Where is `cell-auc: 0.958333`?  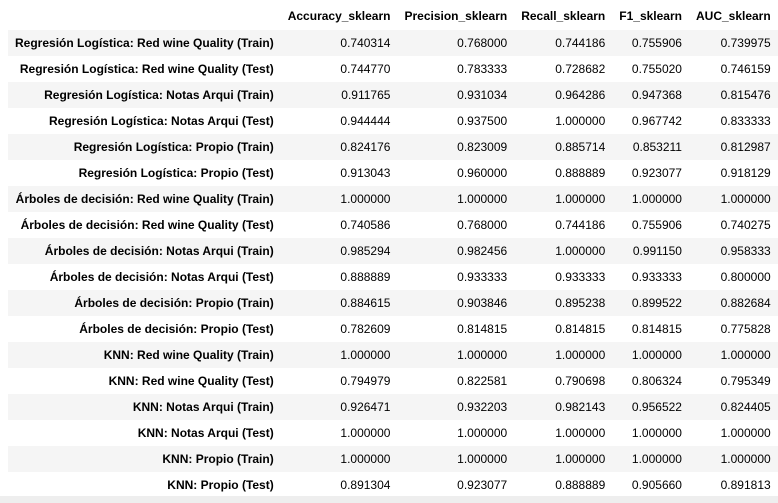
cell-auc: 0.958333 is located at coordinates (745, 251).